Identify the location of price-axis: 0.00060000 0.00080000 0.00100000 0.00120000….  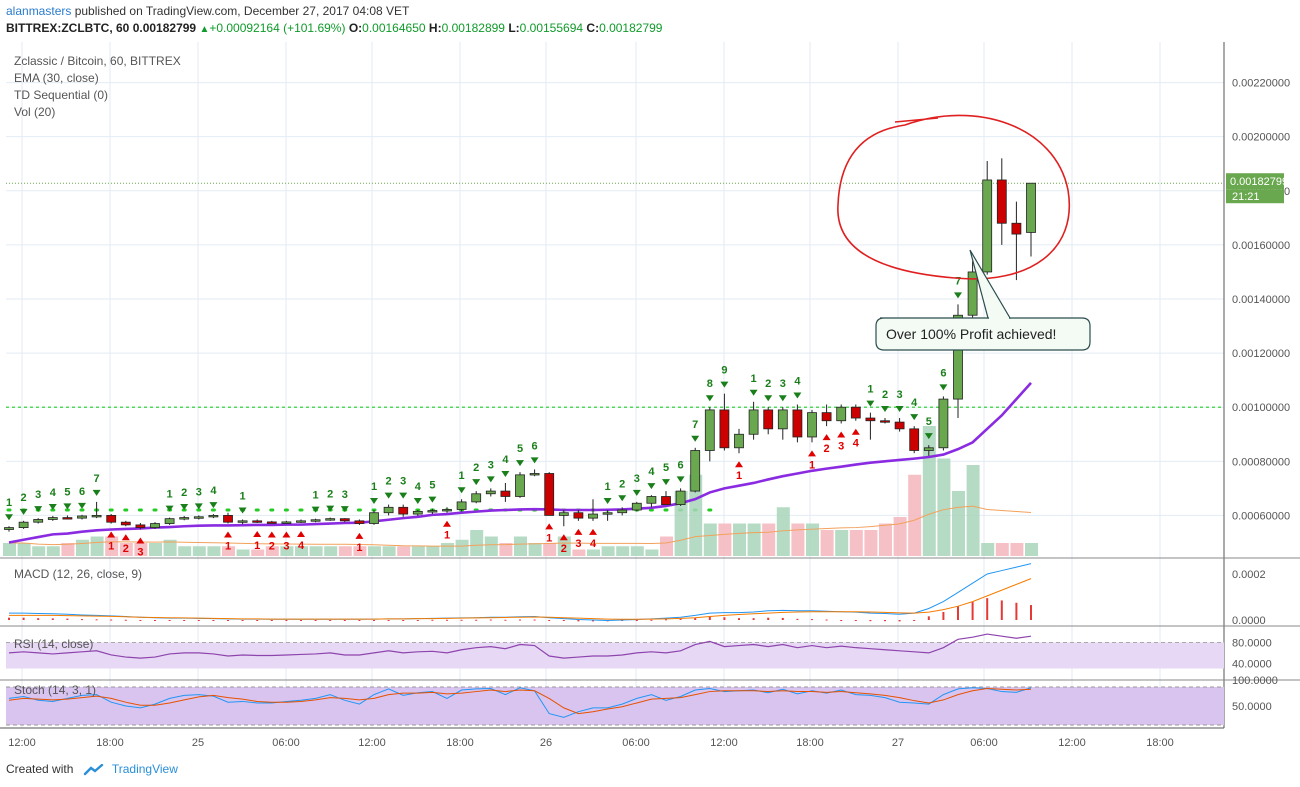
(1258, 395).